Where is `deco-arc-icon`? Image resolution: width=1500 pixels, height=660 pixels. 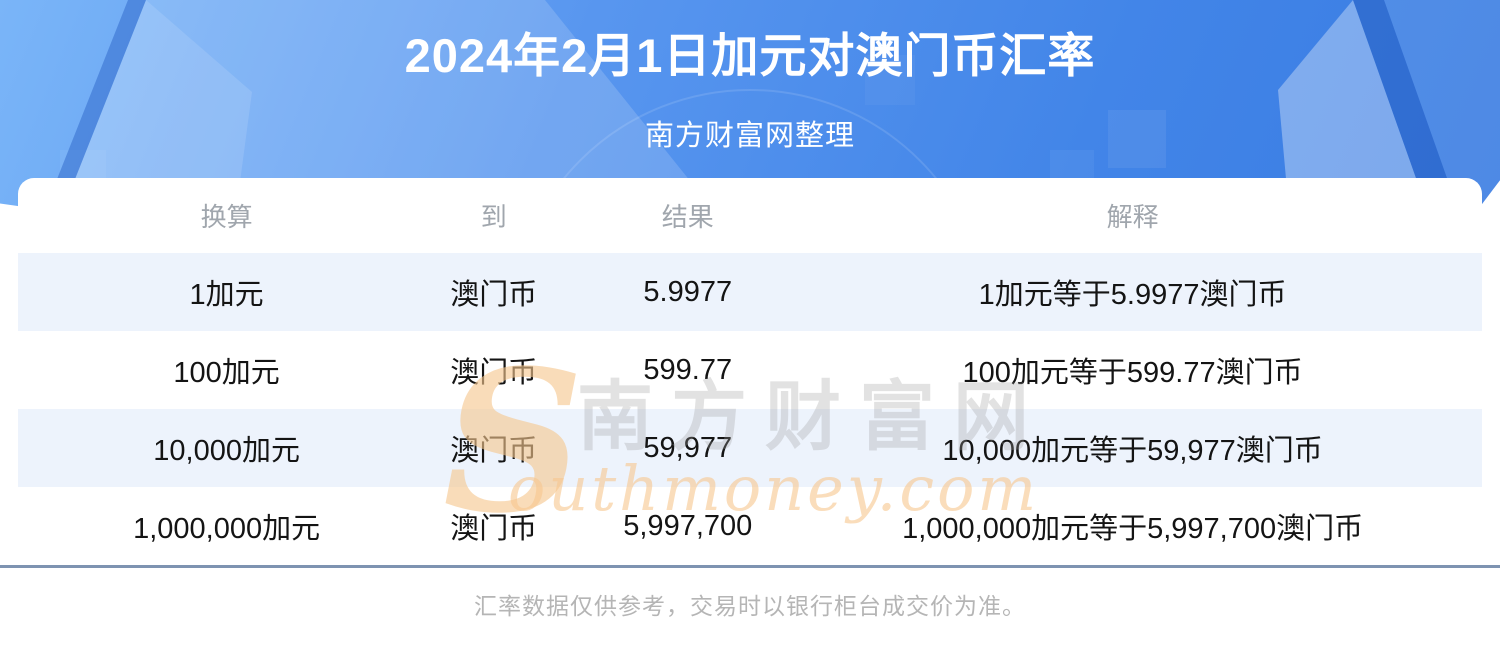
deco-arc-icon is located at coordinates (750, 150).